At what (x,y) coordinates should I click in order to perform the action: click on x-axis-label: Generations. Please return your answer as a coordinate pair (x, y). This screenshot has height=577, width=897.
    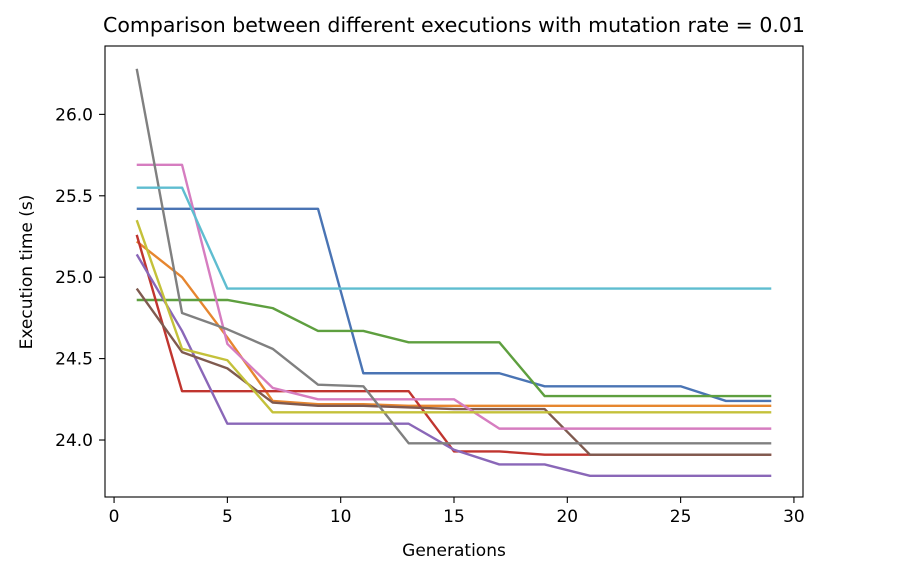
    Looking at the image, I should click on (454, 551).